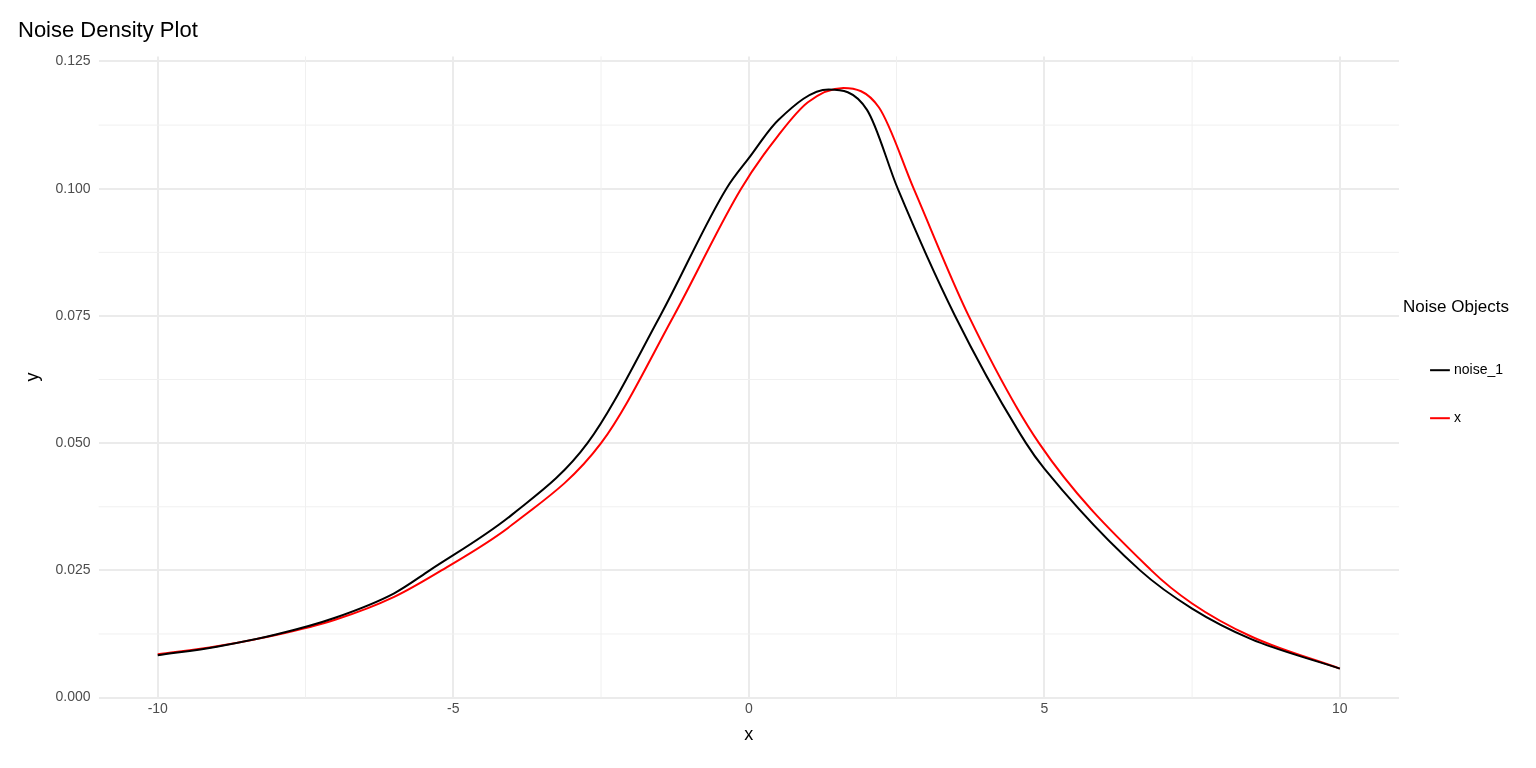 The height and width of the screenshot is (768, 1536). I want to click on x-tick-label: -5, so click(453, 707).